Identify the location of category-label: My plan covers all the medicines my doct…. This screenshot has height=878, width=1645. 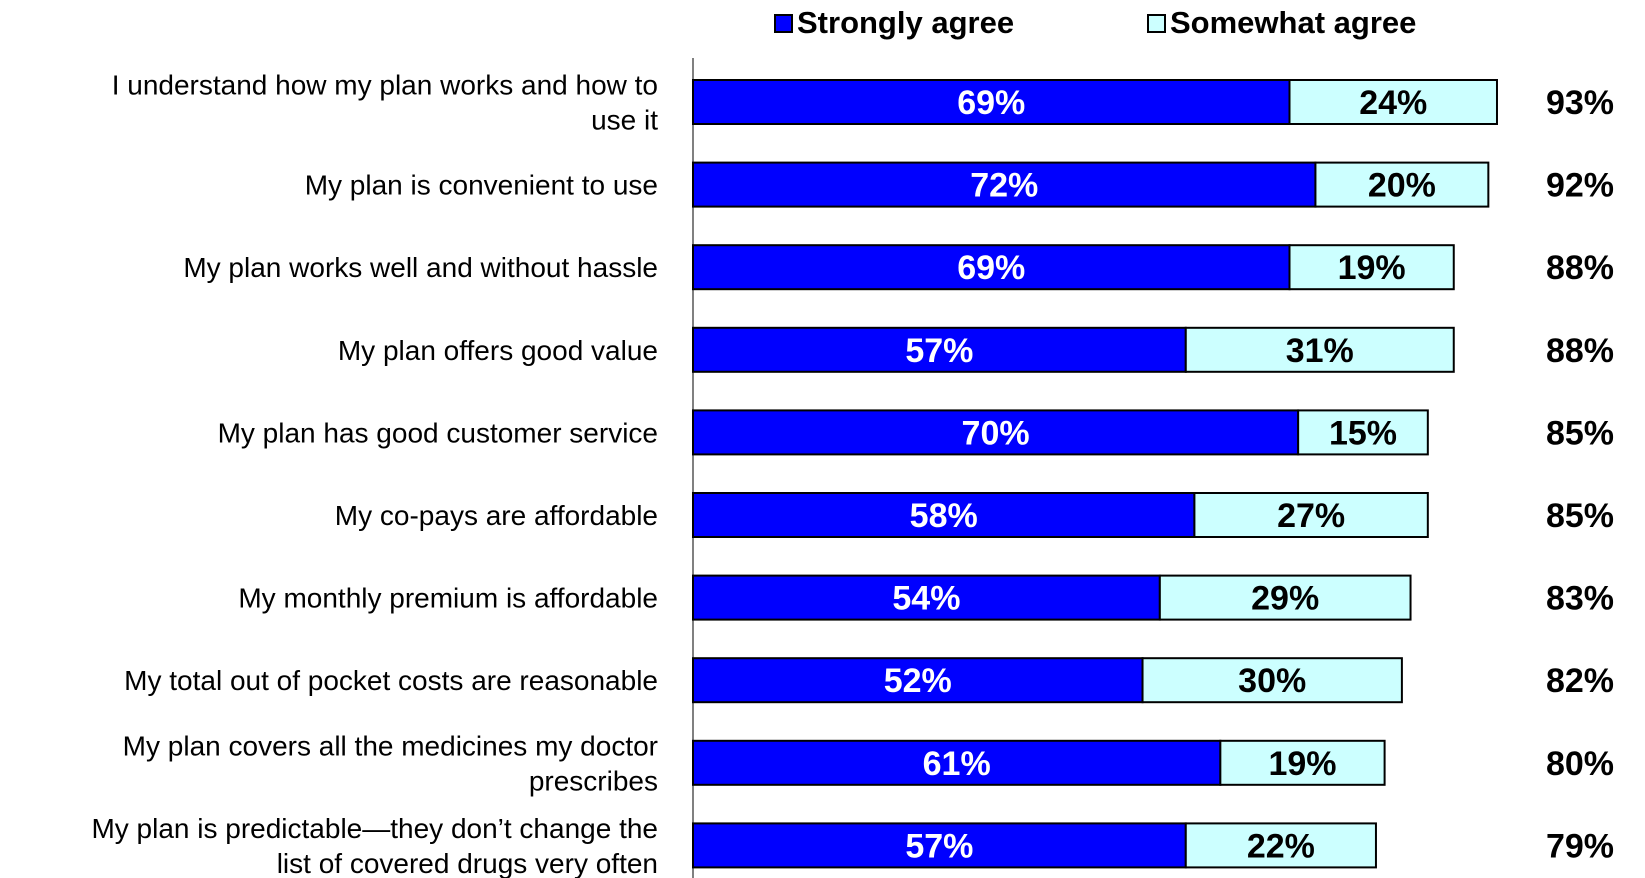
(390, 763).